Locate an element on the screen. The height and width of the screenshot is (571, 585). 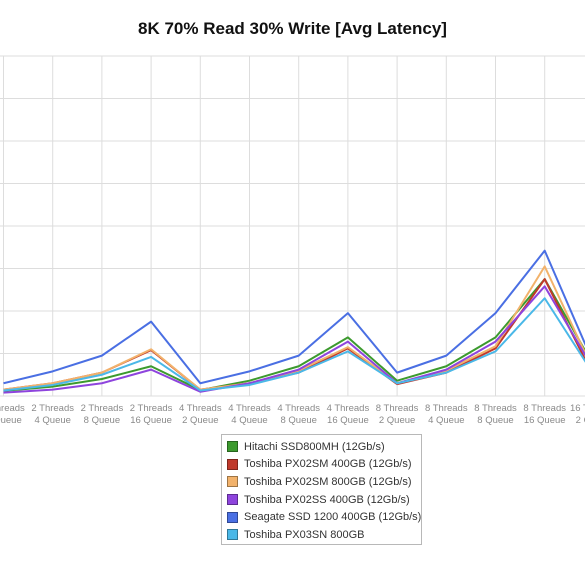
legend-label: Hitachi SSD800MH (12Gb/s) is located at coordinates (314, 446).